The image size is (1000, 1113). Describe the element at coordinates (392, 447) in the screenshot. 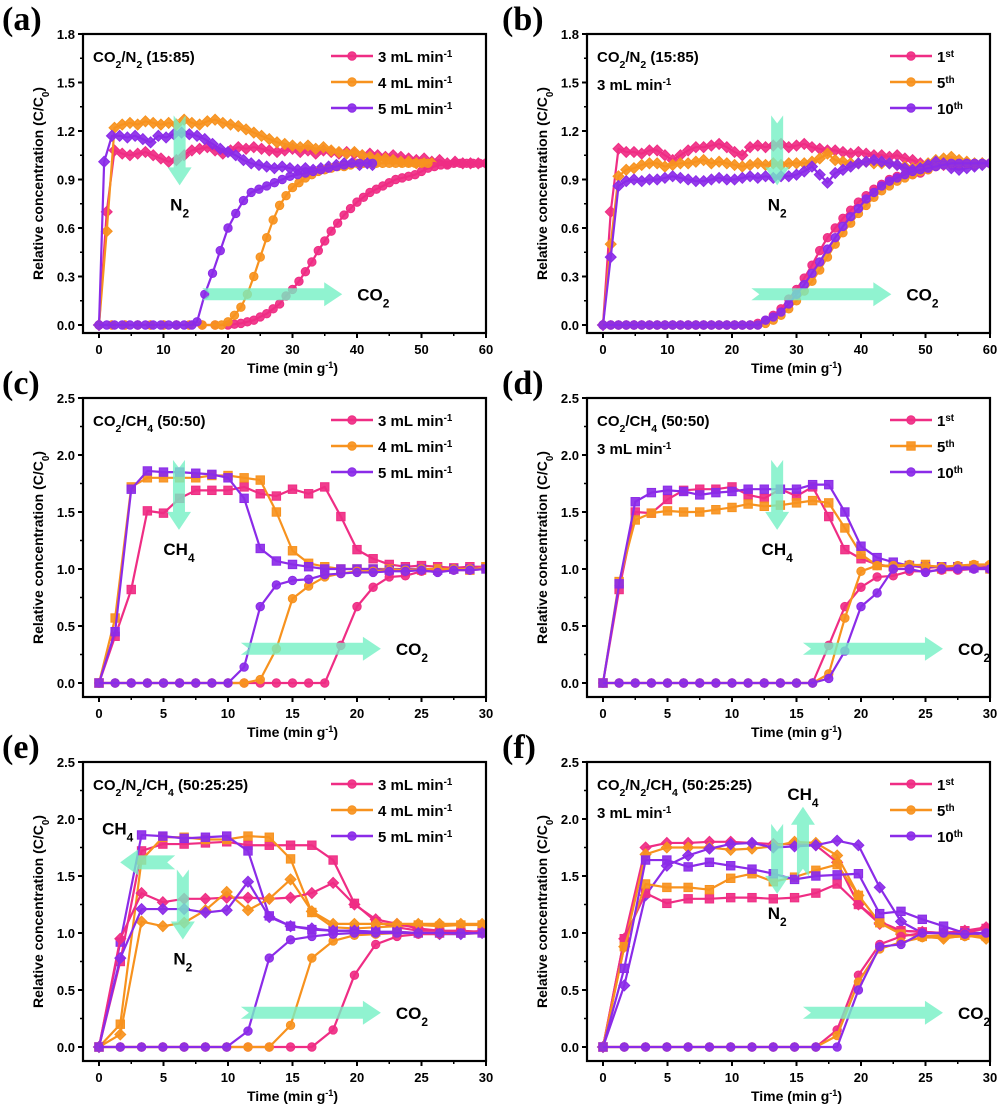

I see `legend: 3 mL min-1 4 mL min-1 5 mL min-1` at that location.